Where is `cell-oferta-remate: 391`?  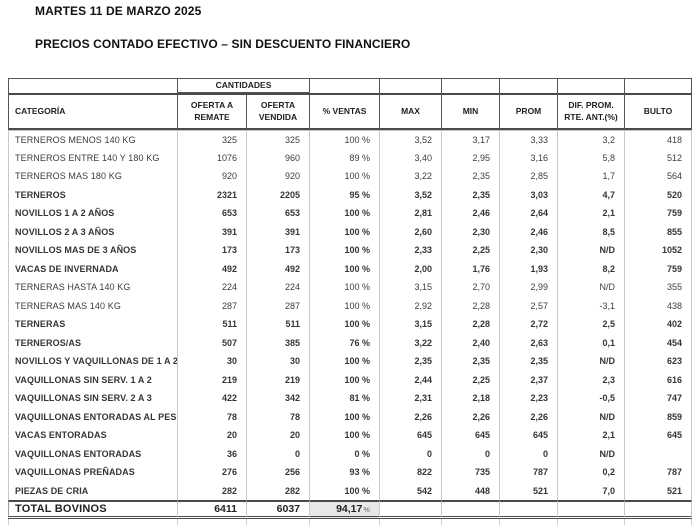 cell-oferta-remate: 391 is located at coordinates (212, 231).